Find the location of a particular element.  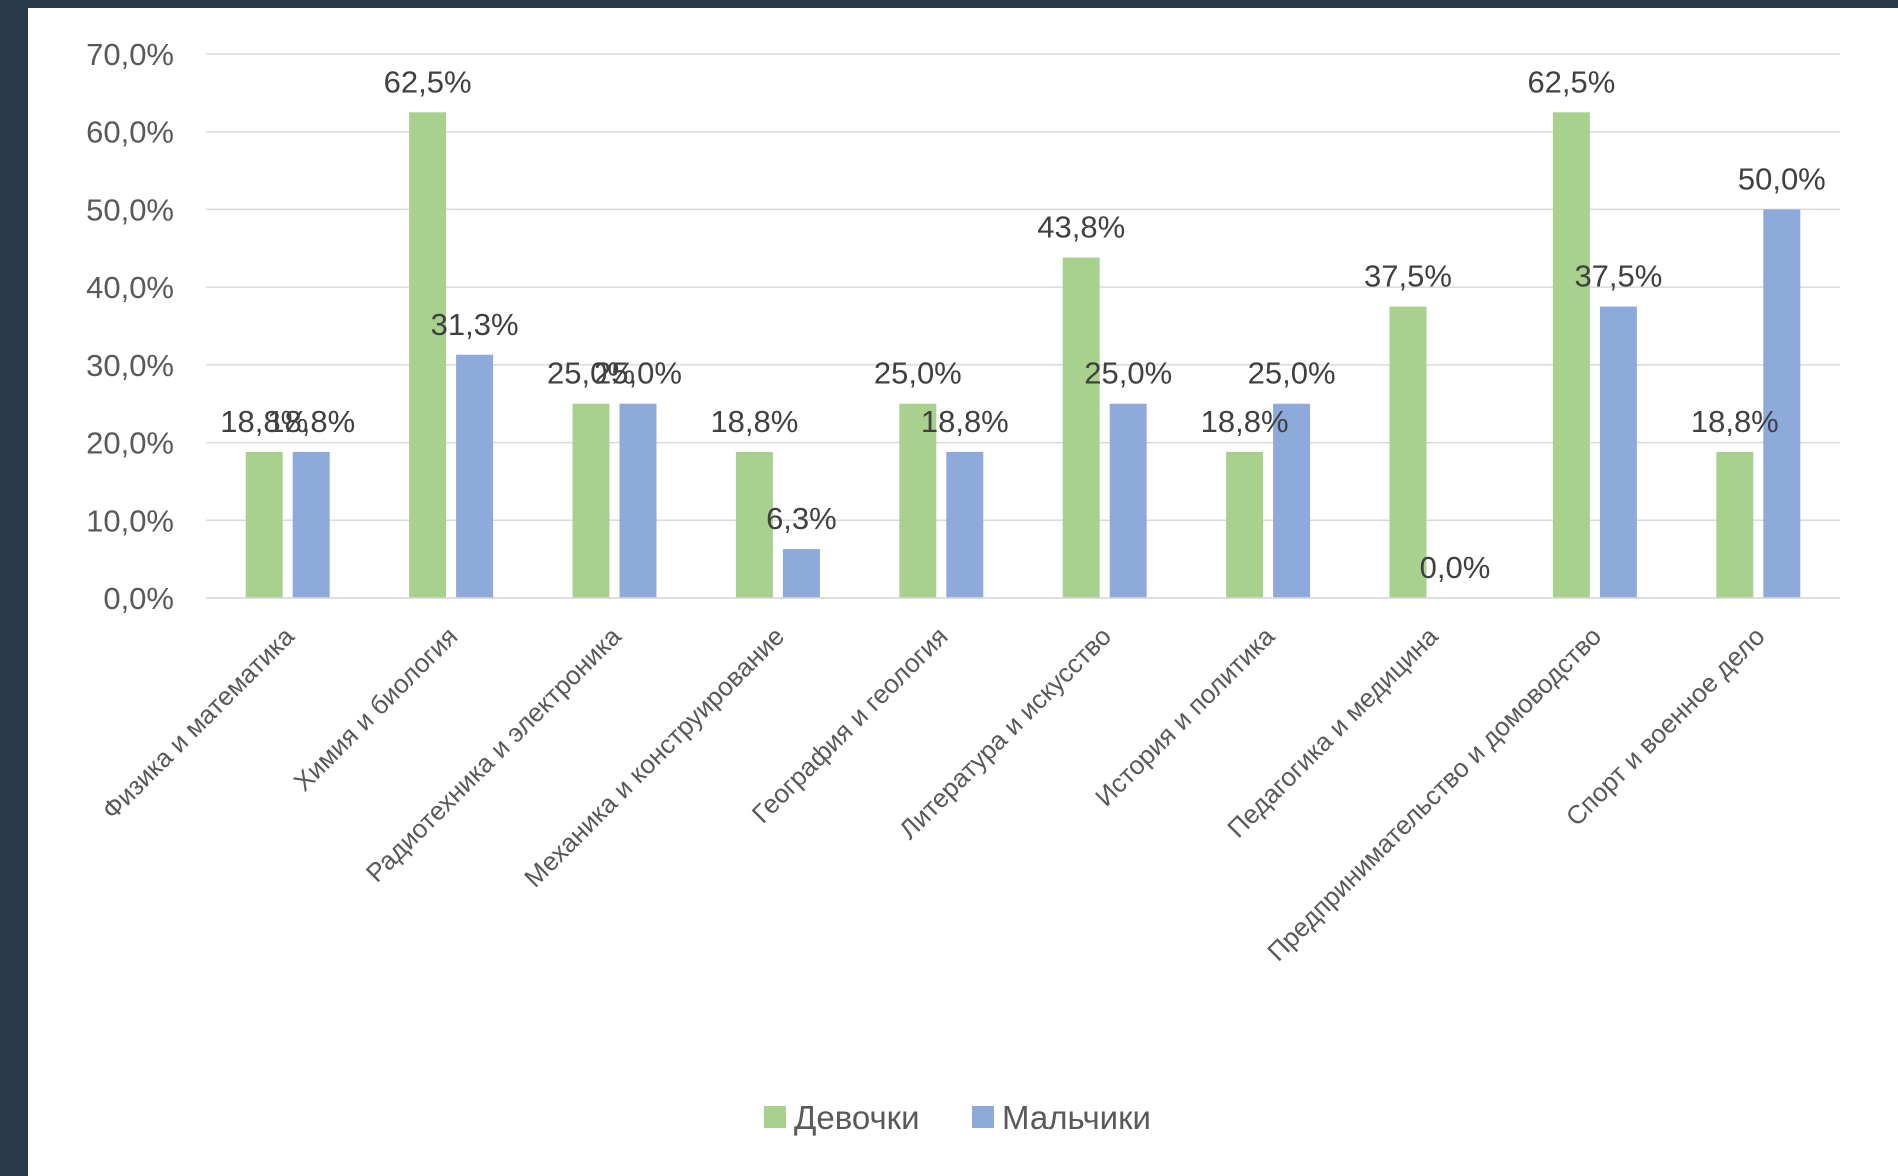

x-category-label: Механика и конструирование is located at coordinates (654, 757).